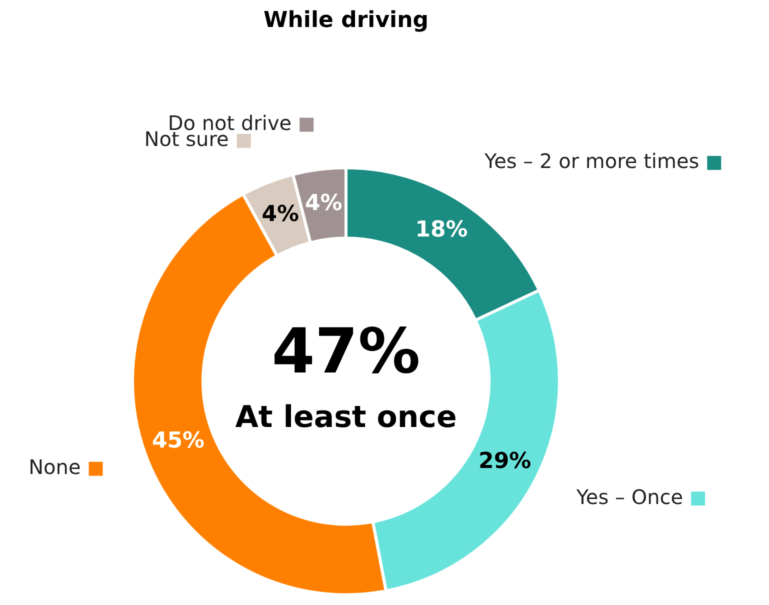 Image resolution: width=769 pixels, height=605 pixels. What do you see at coordinates (441, 229) in the screenshot?
I see `data-label: 18%` at bounding box center [441, 229].